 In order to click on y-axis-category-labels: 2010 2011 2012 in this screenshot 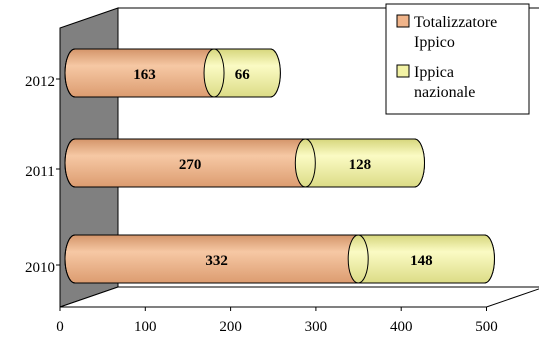, I will do `click(42, 175)`.